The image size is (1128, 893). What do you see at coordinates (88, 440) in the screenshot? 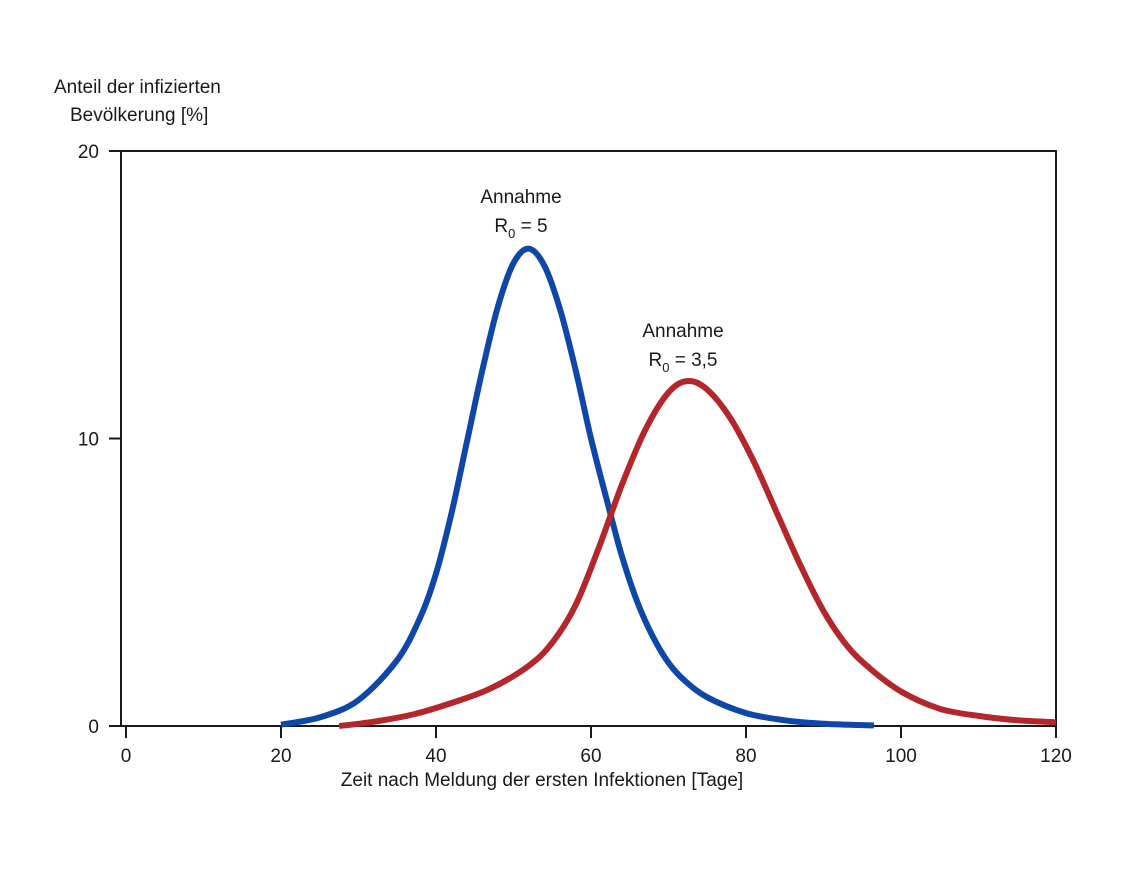
I see `y-tick-label-10: 10` at bounding box center [88, 440].